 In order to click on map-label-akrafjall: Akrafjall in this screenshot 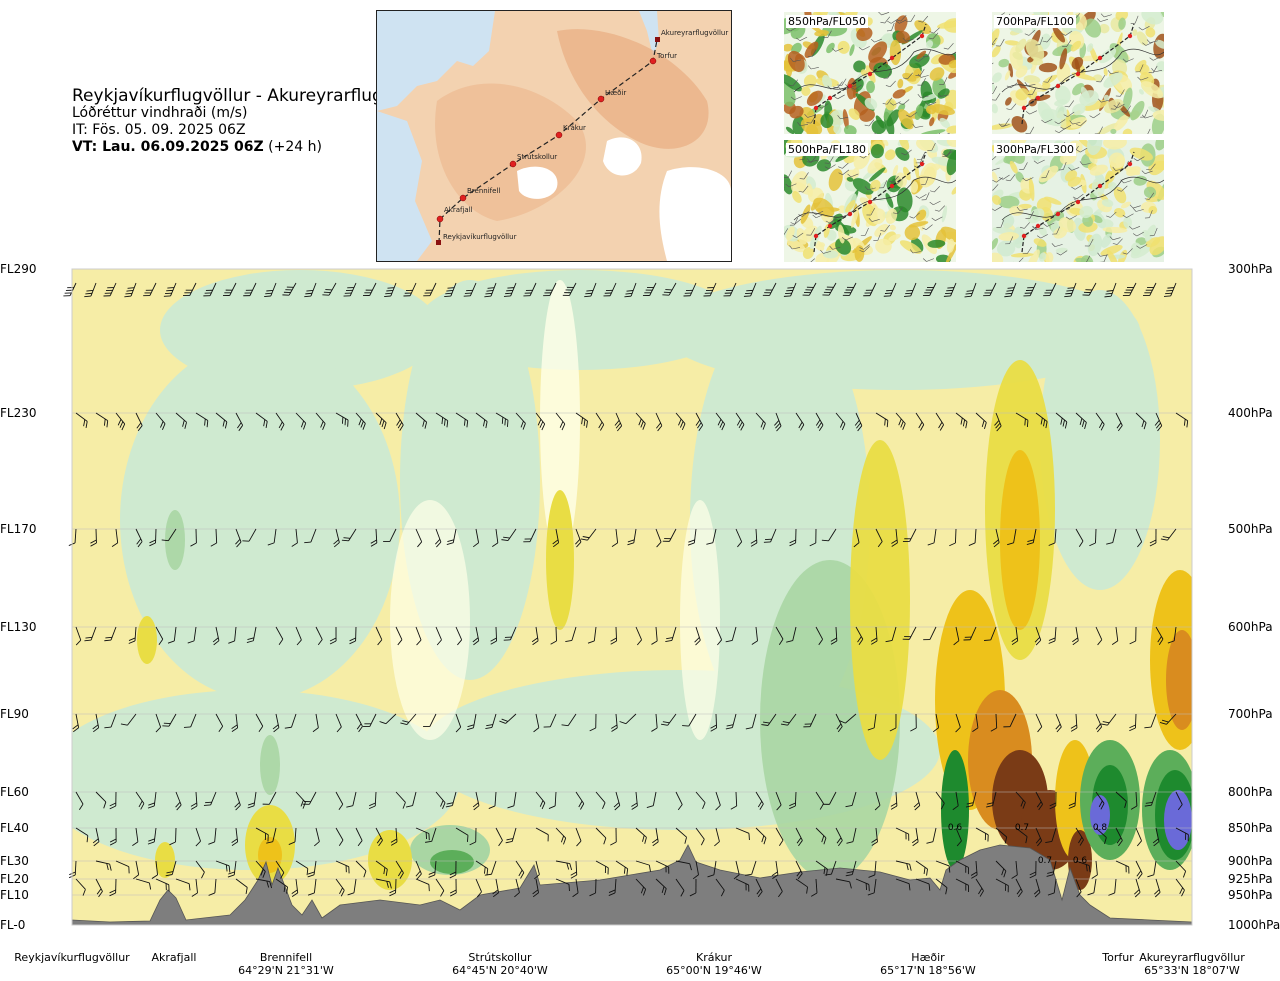, I will do `click(458, 210)`.